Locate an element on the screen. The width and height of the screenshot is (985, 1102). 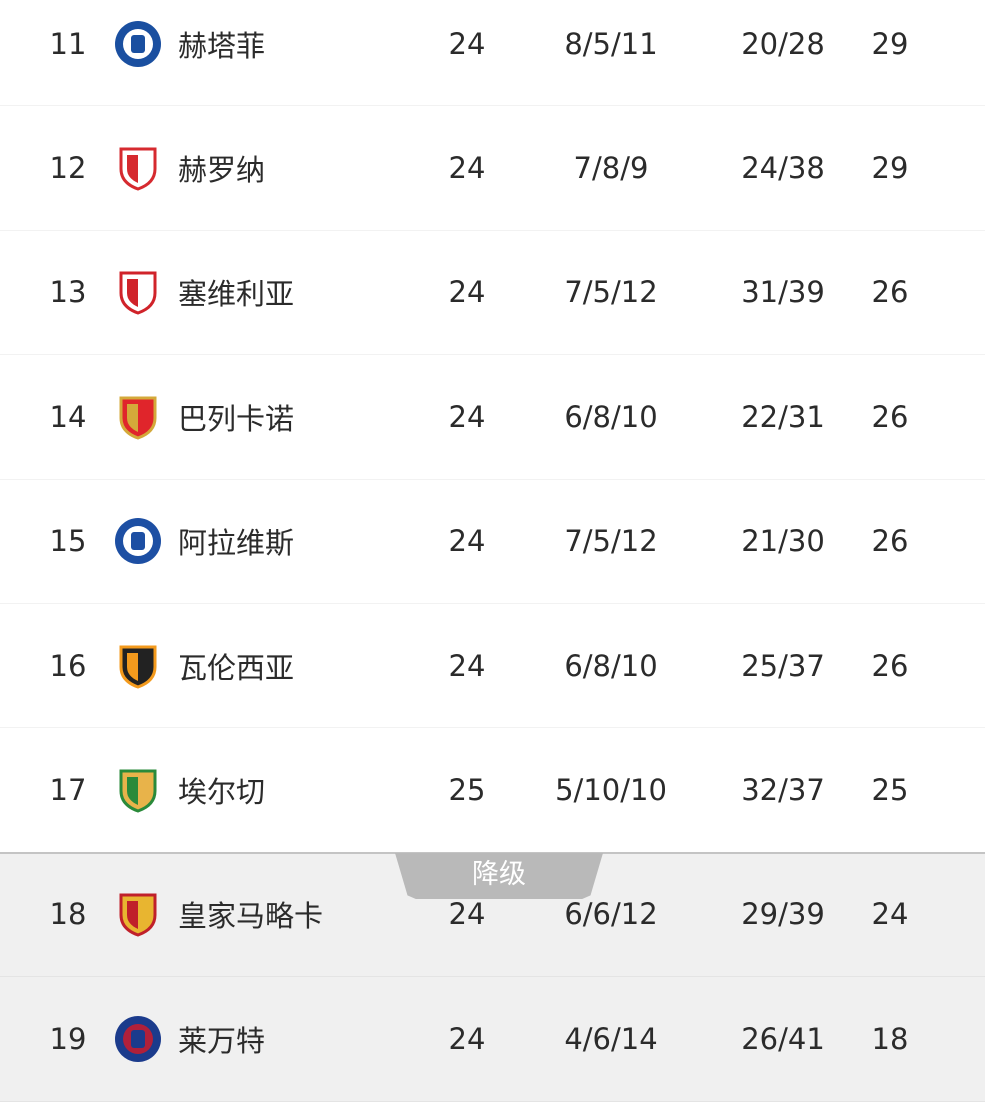
levante-crest-icon is located at coordinates (138, 1039).